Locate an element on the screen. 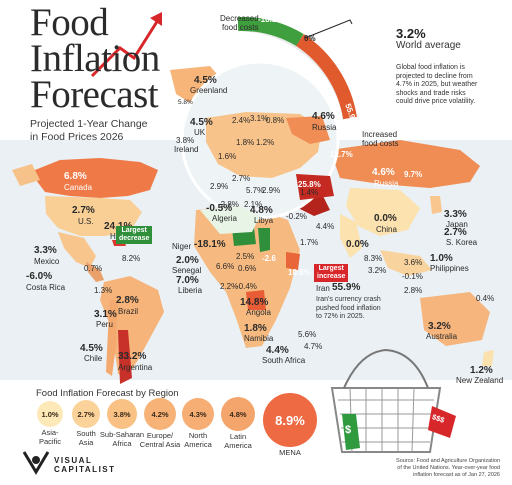  philippines-value: 1.0% is located at coordinates (441, 258).